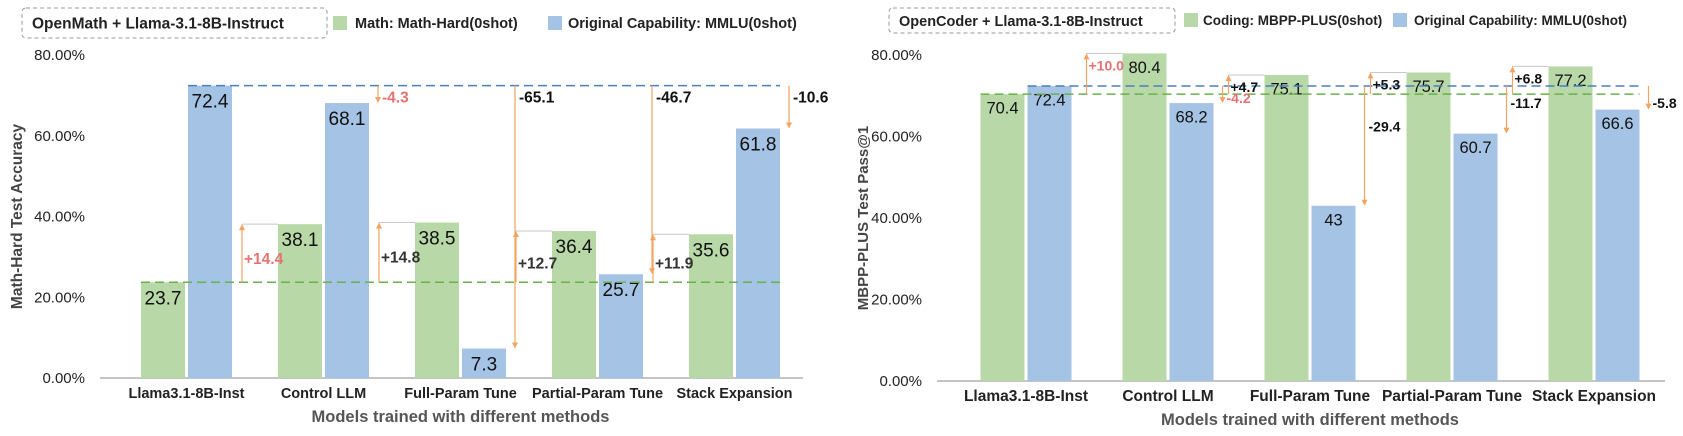 This screenshot has height=436, width=1683. I want to click on y-axis-label: MBPP-PLUS Test Pass@1, so click(863, 218).